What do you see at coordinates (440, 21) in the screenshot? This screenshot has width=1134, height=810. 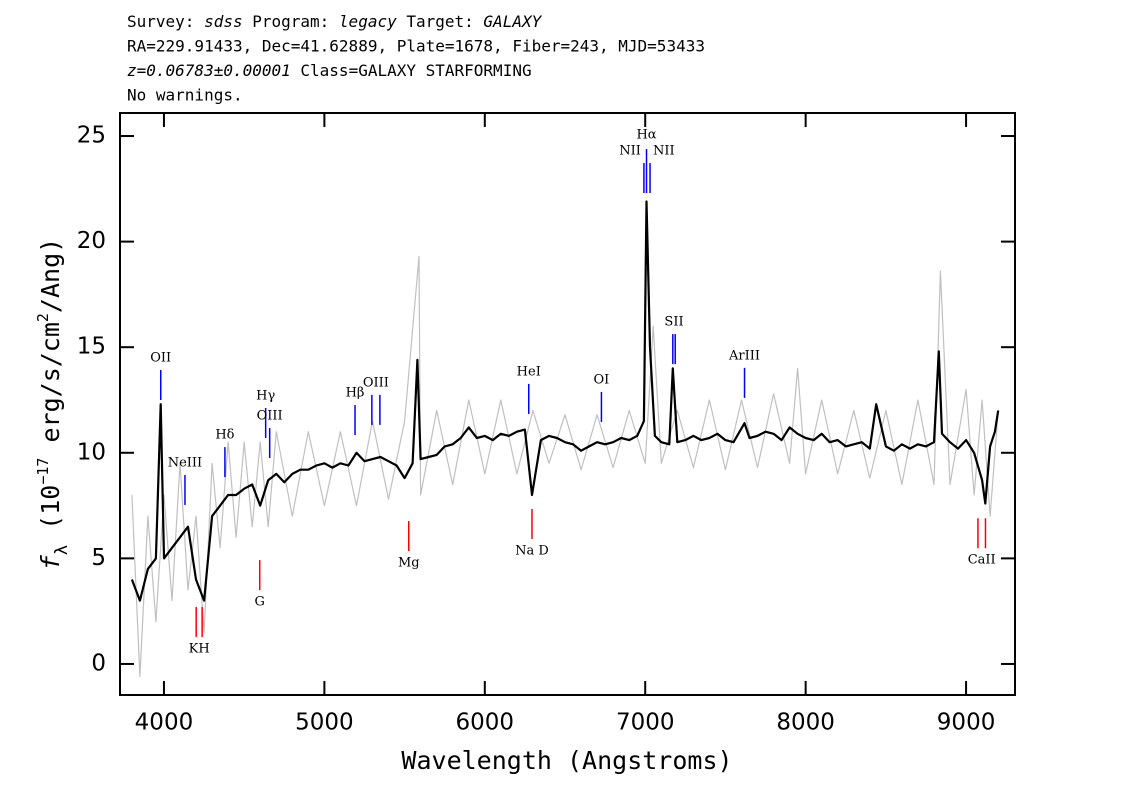 I see `header-segment: Target:` at bounding box center [440, 21].